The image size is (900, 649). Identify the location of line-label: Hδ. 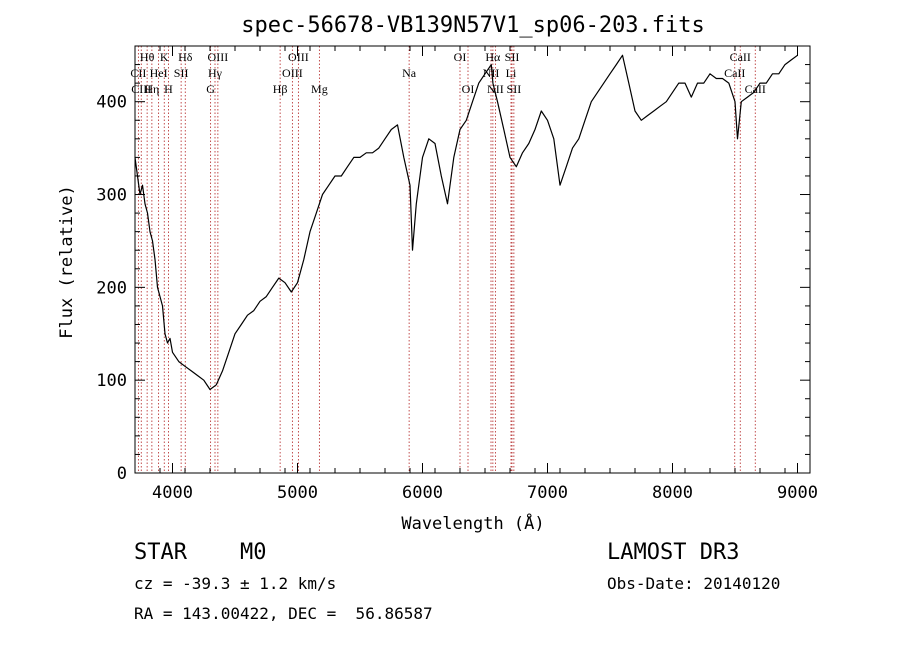
(185, 57).